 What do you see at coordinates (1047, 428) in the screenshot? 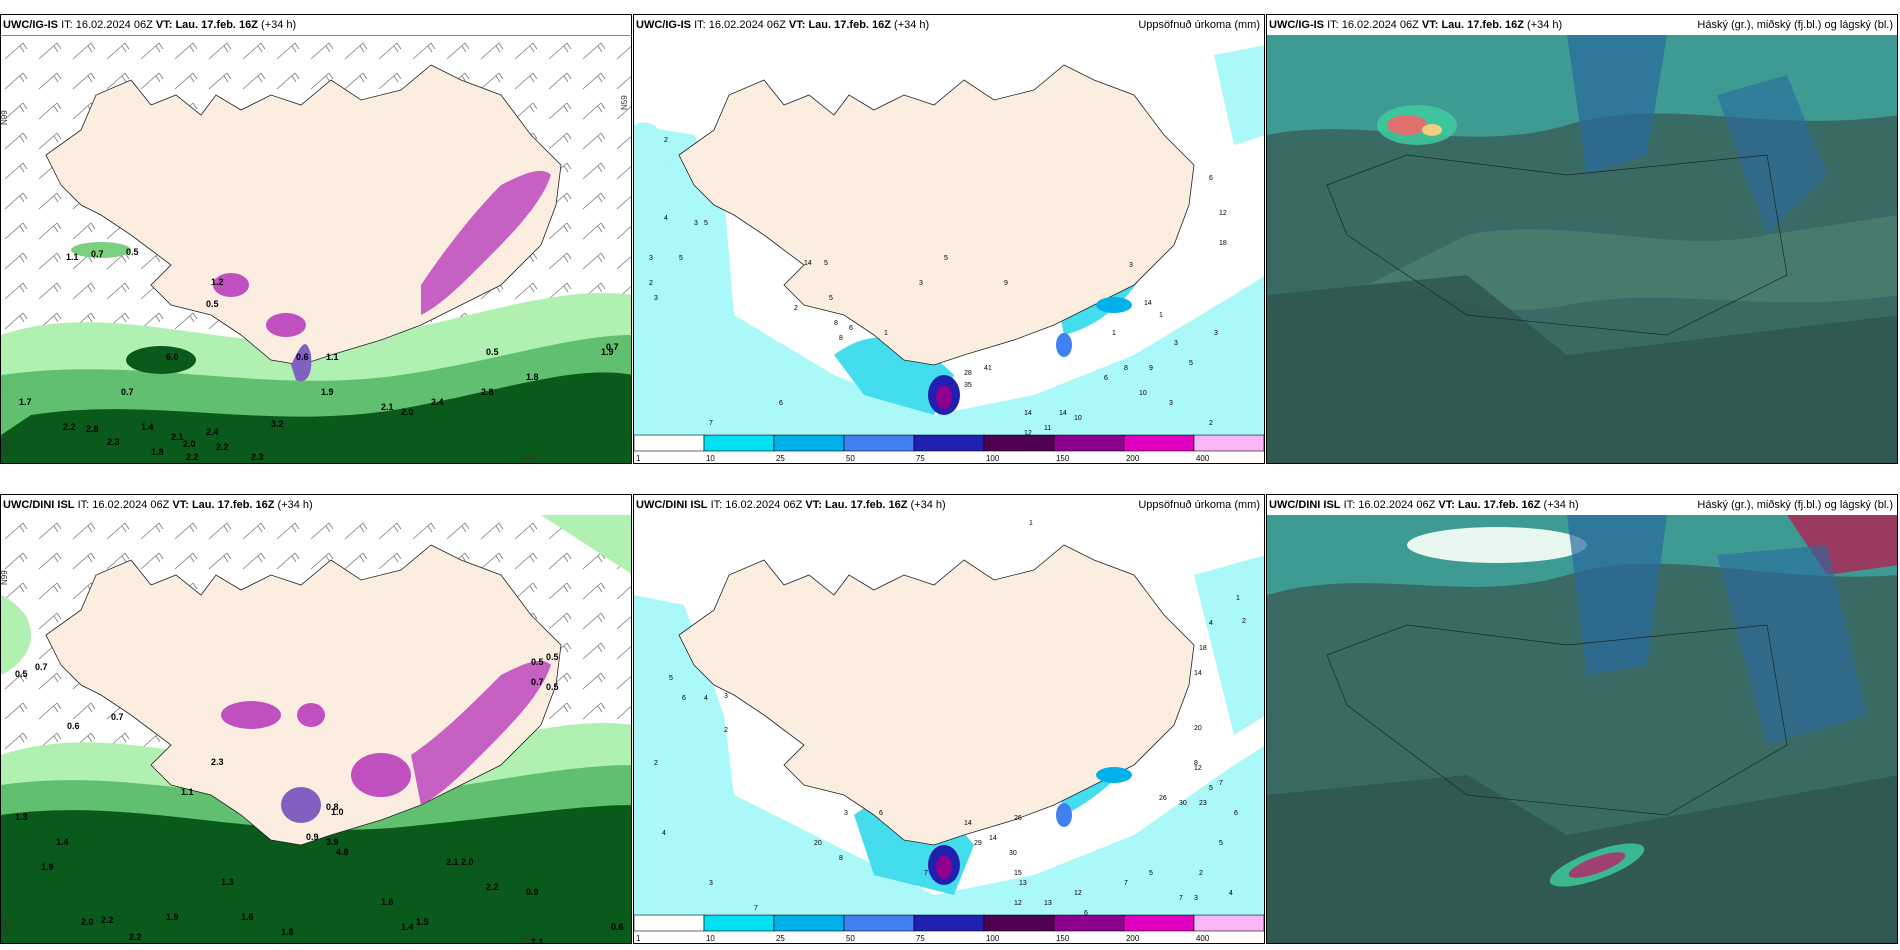
I see `value-label: 11` at bounding box center [1047, 428].